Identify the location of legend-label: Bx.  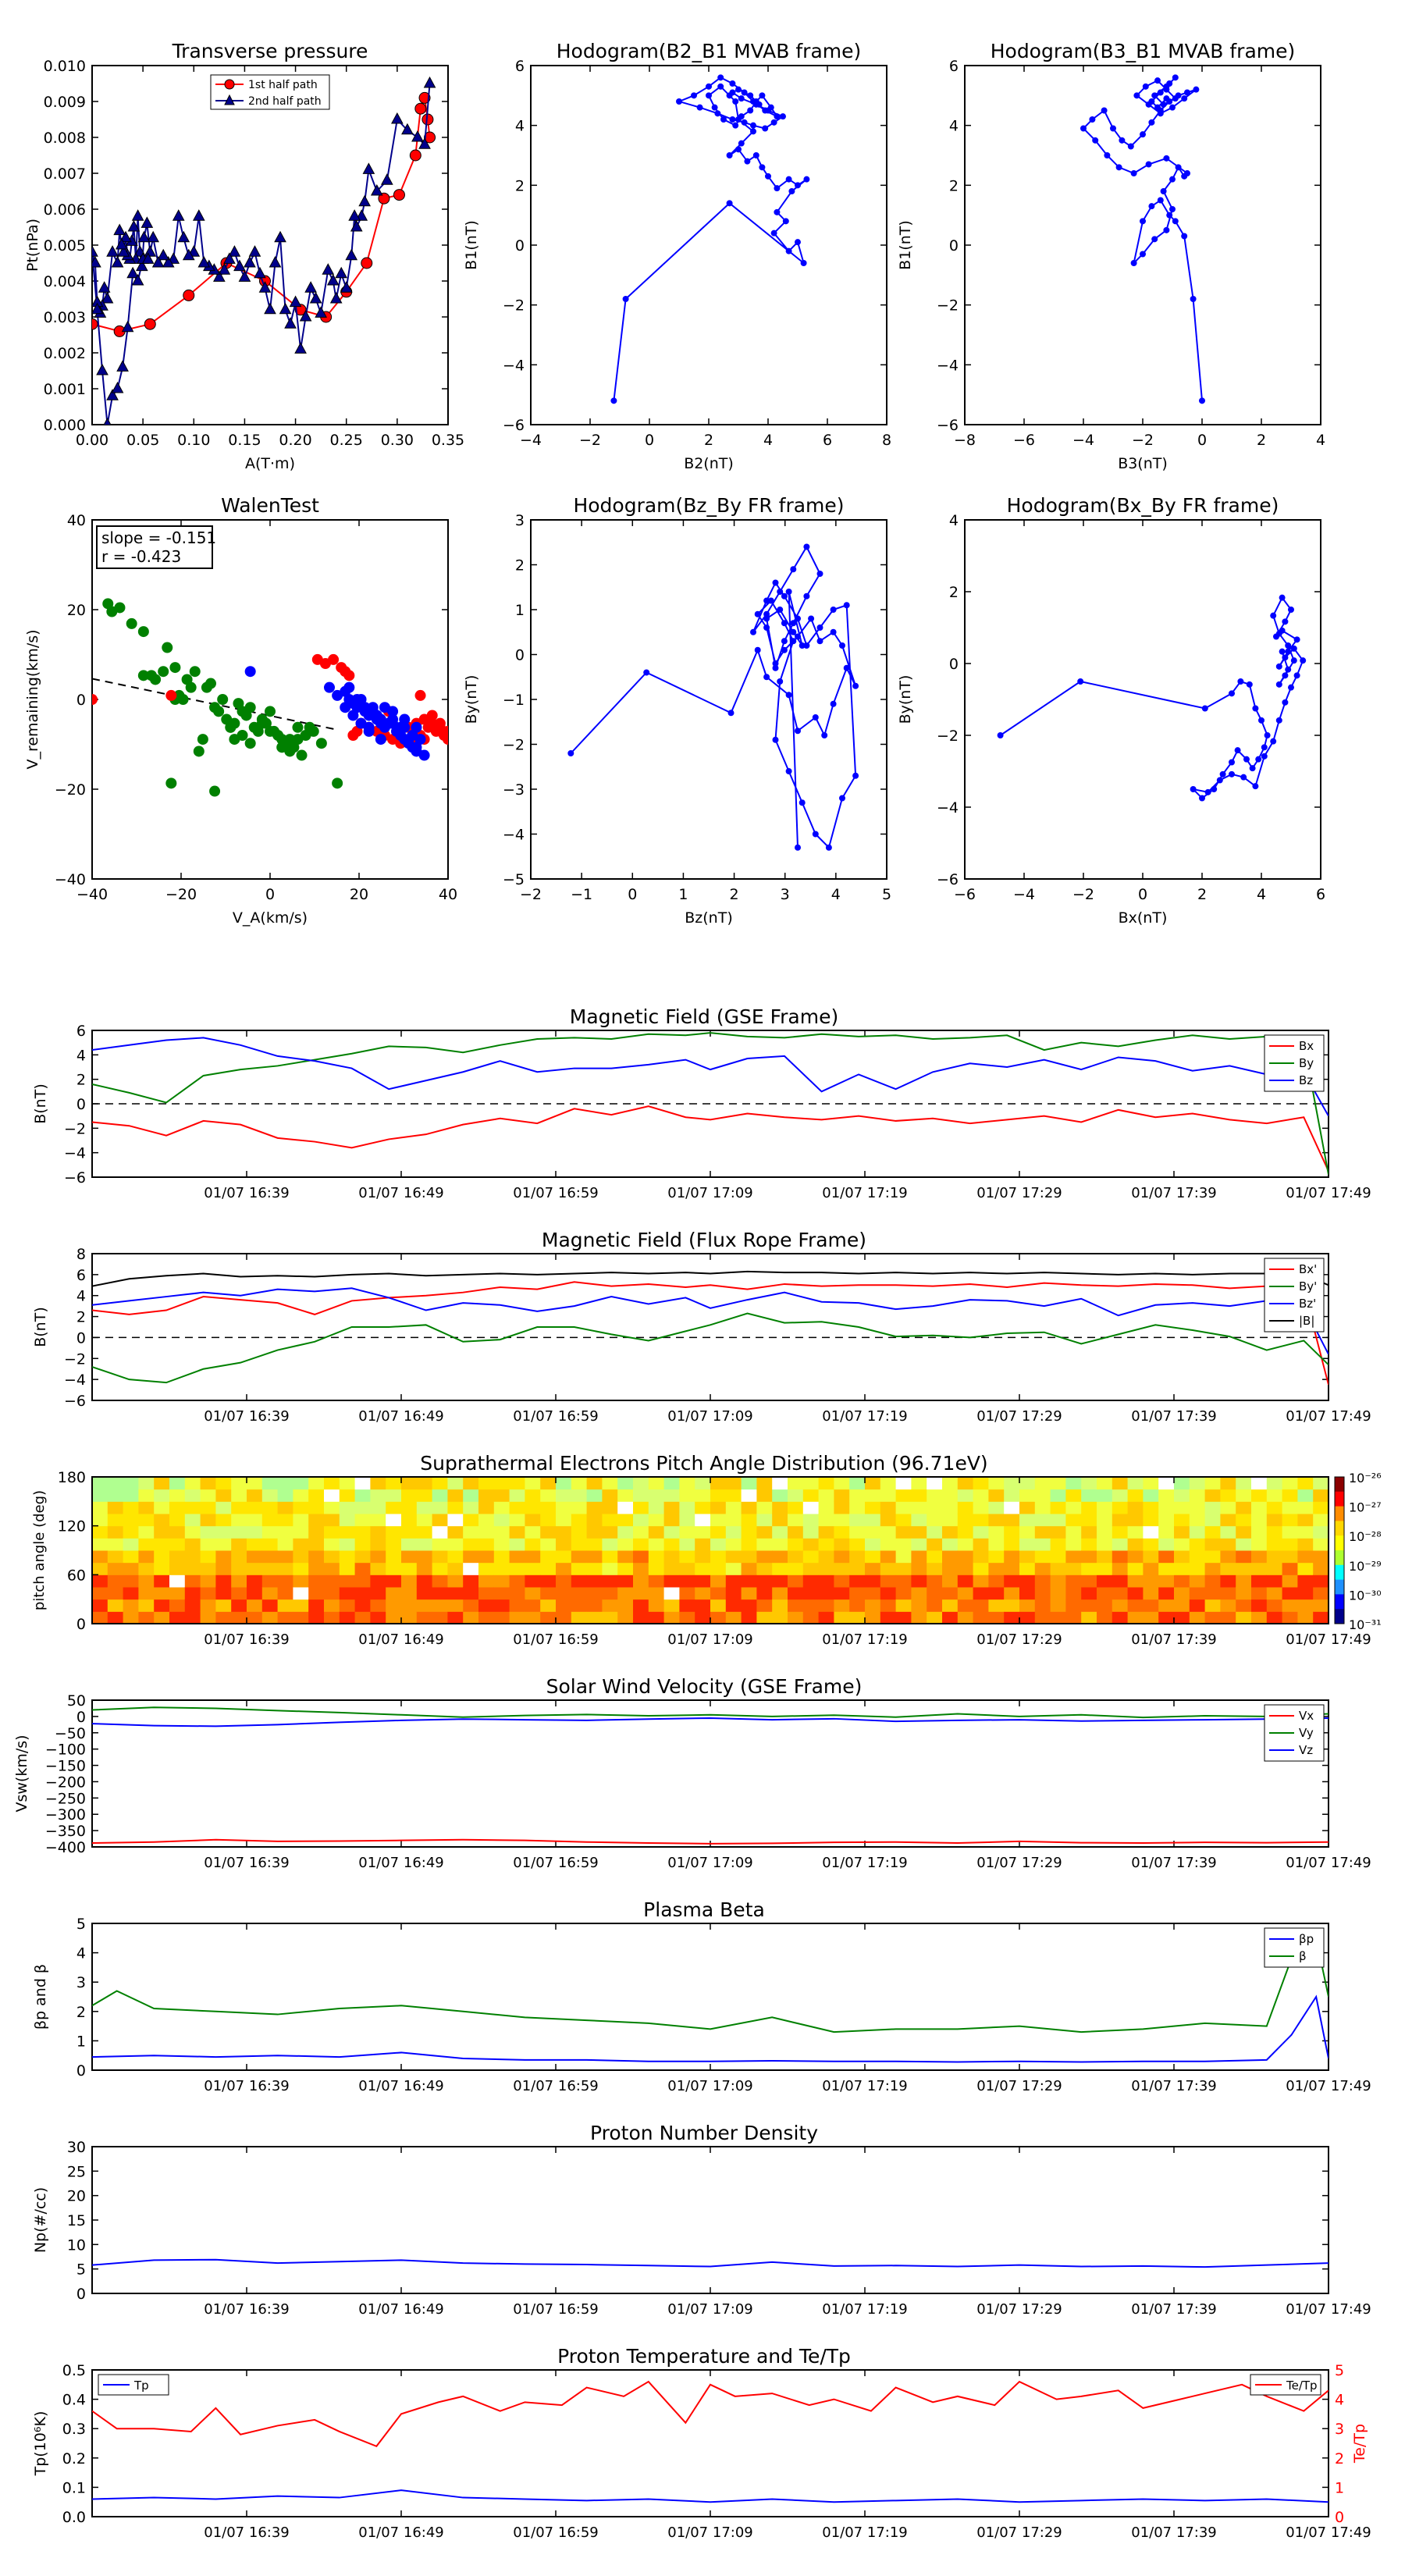
(1306, 1046).